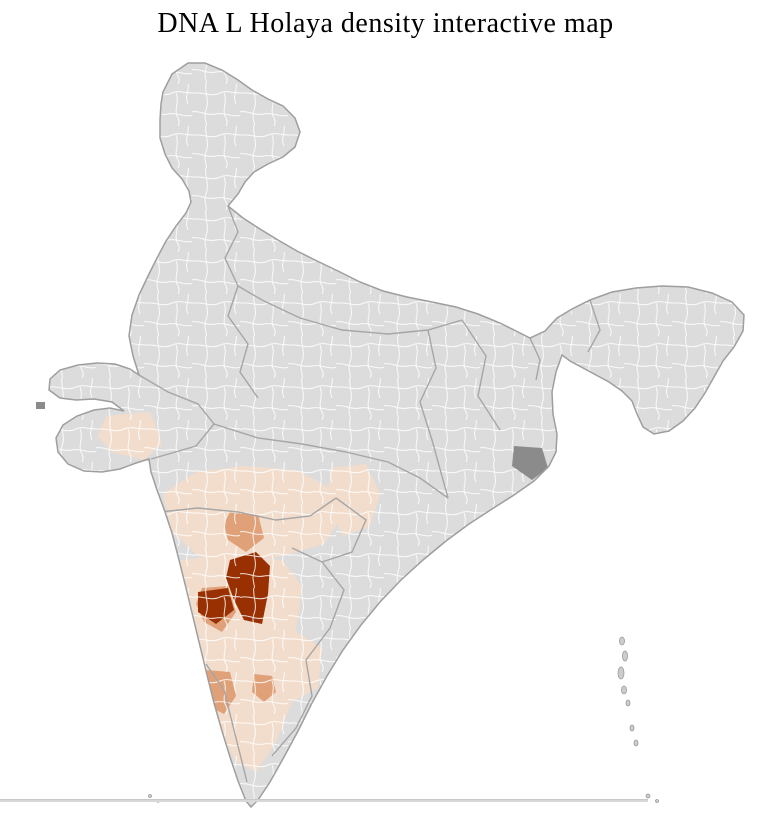  I want to click on urban-area-west, so click(40, 405).